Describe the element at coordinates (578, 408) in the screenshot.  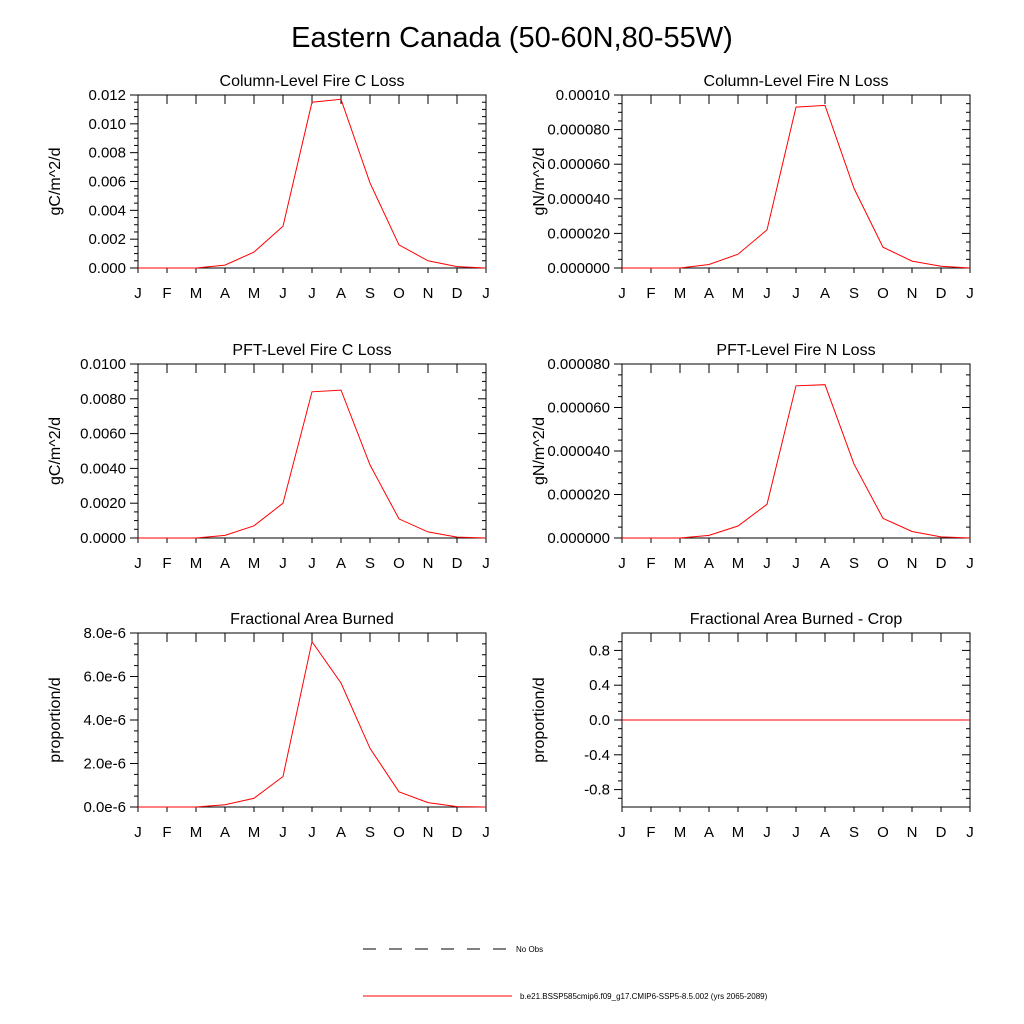
I see `y-tick-label: 0.000060` at that location.